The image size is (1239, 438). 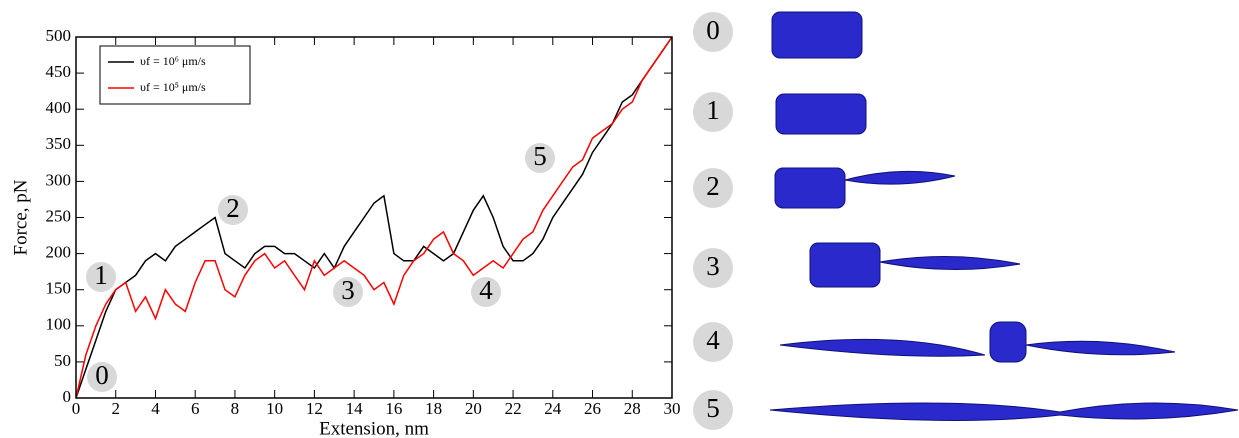 What do you see at coordinates (374, 428) in the screenshot?
I see `x-axis-label: Extension, nm` at bounding box center [374, 428].